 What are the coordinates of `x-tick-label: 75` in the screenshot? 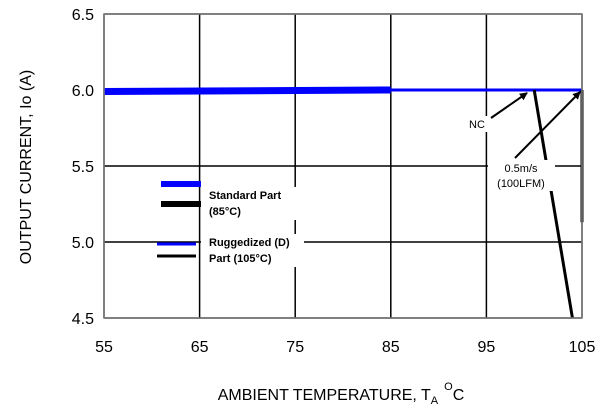 It's located at (295, 347).